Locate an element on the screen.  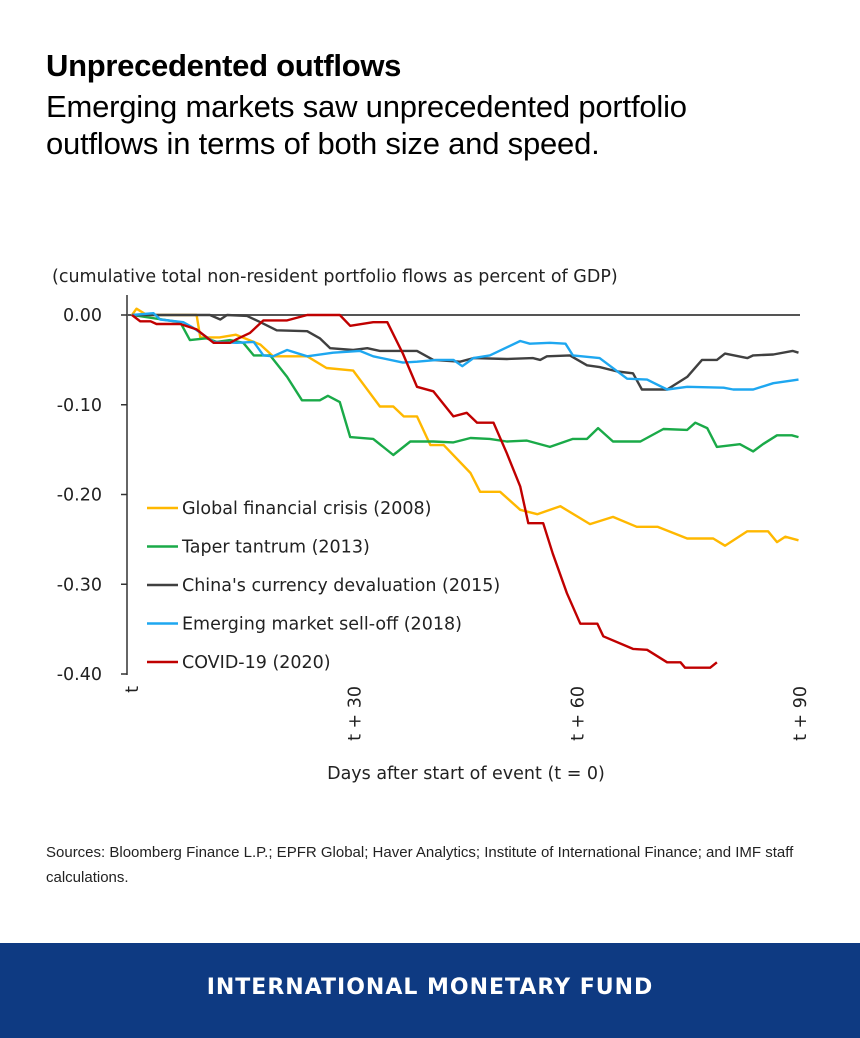
legend-label: Taper tantrum (2013) is located at coordinates (275, 548).